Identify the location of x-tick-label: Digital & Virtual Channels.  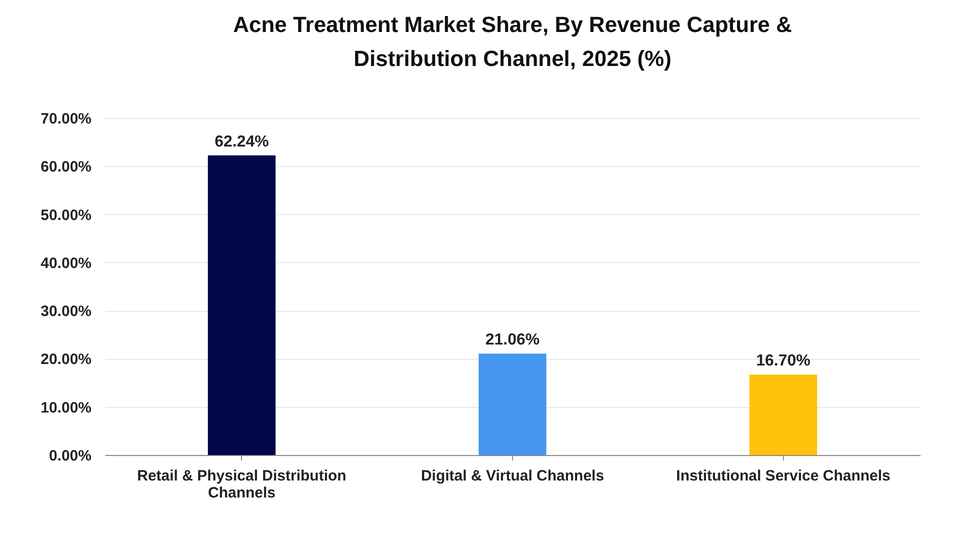
(512, 476).